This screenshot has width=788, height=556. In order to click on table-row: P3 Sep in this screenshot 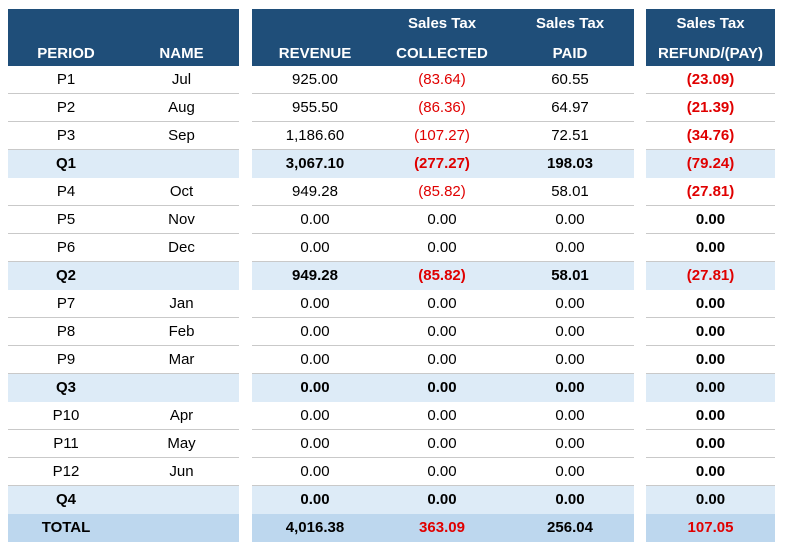, I will do `click(123, 136)`.